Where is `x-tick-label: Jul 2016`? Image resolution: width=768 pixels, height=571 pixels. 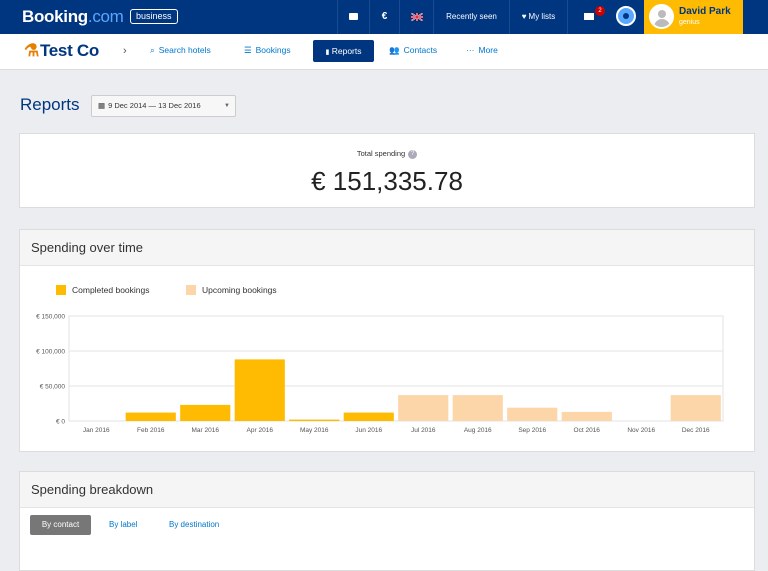 x-tick-label: Jul 2016 is located at coordinates (423, 430).